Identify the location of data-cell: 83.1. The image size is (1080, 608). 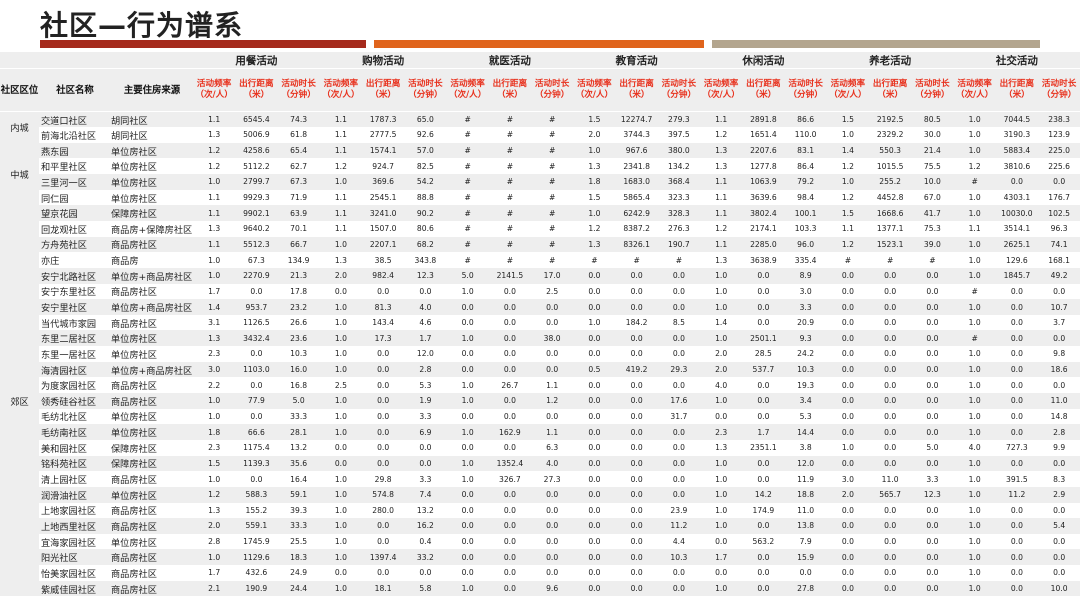
(805, 150).